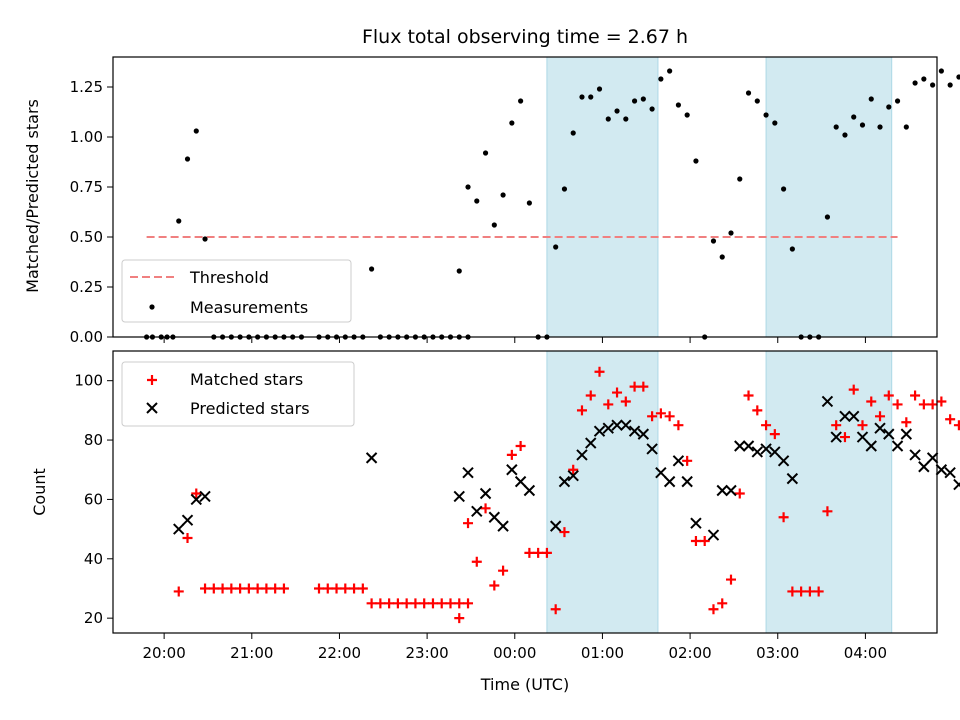  I want to click on x-tick-label-3: 23:00, so click(426, 653).